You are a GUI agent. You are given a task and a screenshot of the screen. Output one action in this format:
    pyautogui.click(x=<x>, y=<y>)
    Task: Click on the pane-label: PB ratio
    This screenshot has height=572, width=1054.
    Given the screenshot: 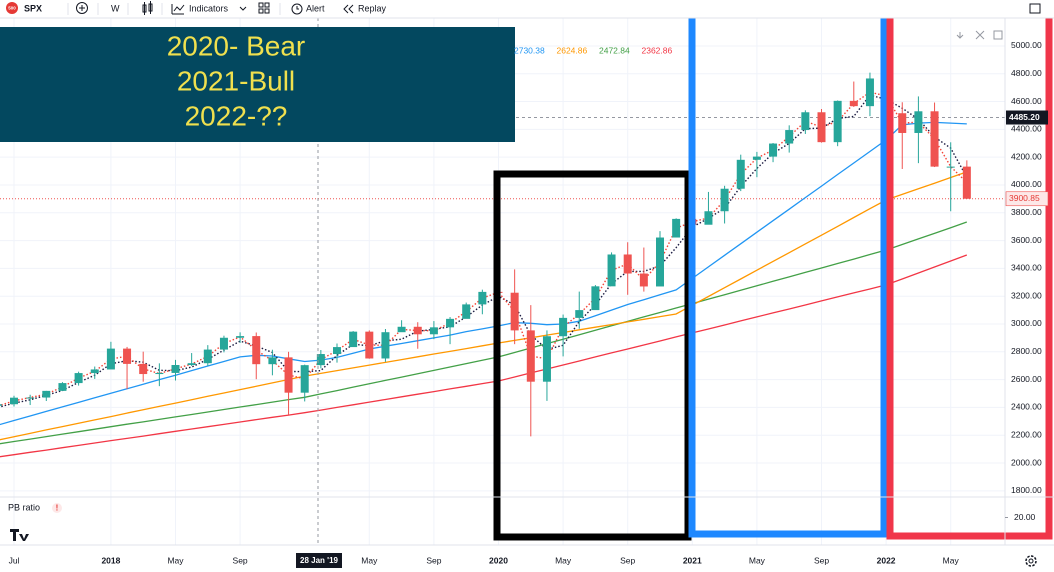 What is the action you would take?
    pyautogui.click(x=24, y=507)
    